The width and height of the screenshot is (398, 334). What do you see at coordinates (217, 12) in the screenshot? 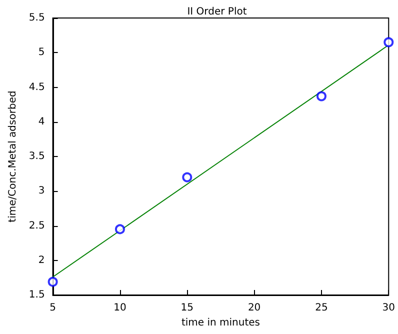
I see `chart-title: II Order Plot` at bounding box center [217, 12].